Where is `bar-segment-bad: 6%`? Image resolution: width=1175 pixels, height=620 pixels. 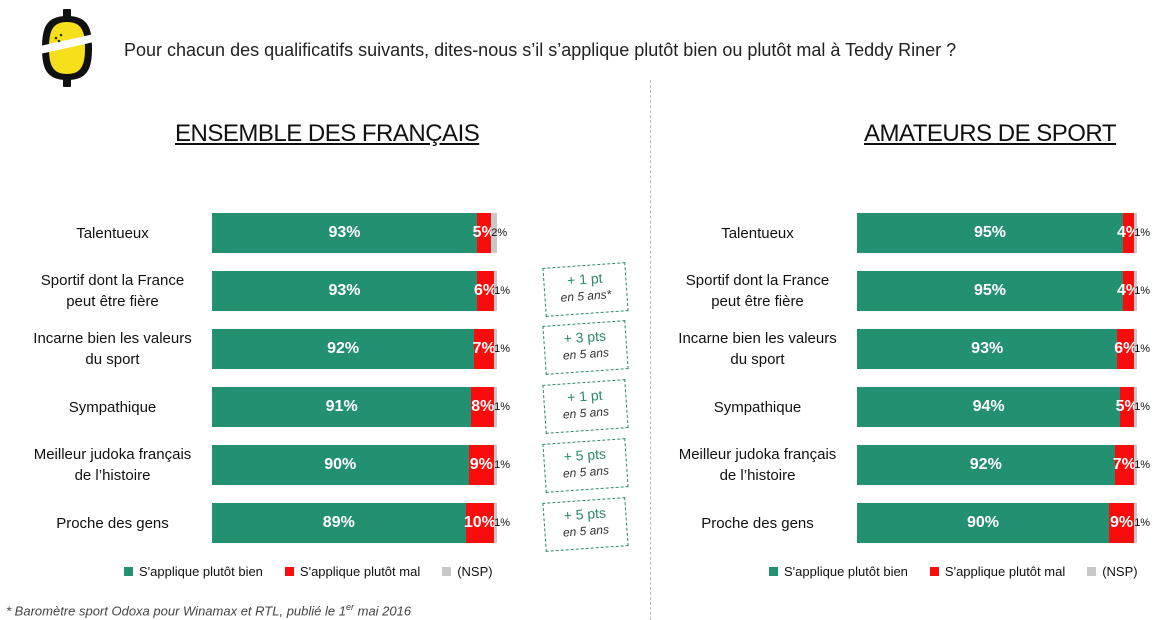
bar-segment-bad: 6% is located at coordinates (1126, 349).